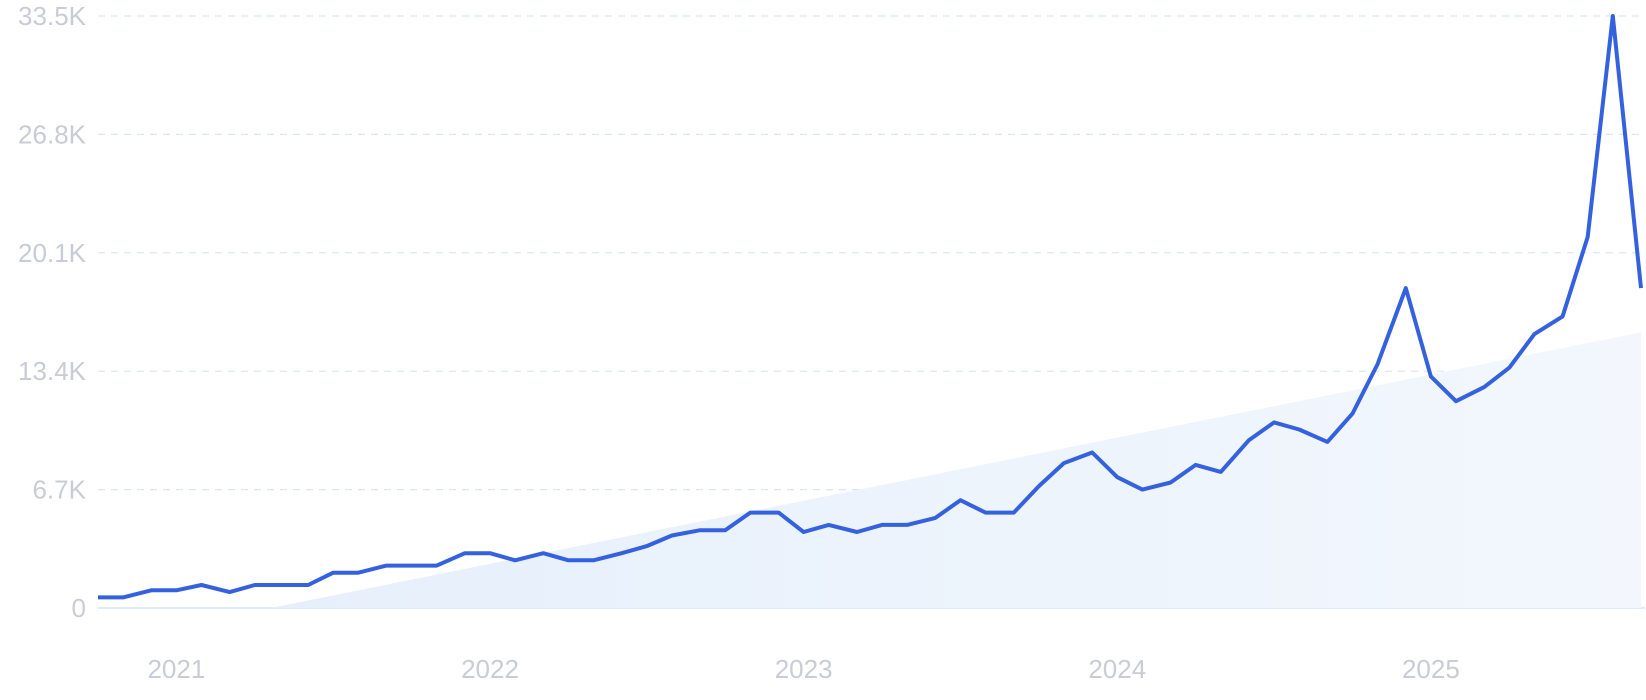  I want to click on x-tick-label: 2023, so click(804, 669).